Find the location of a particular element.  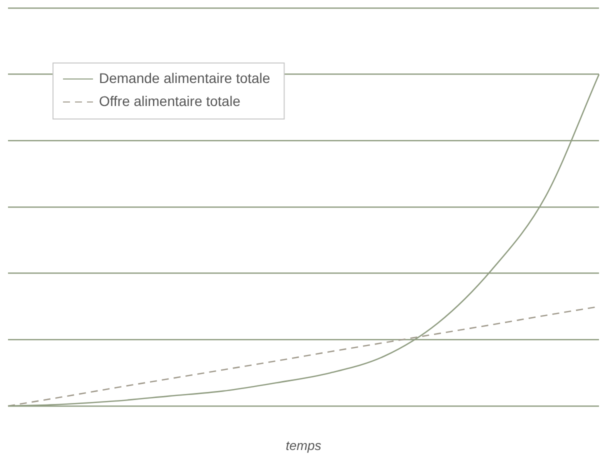

legend-label: Demande alimentaire totale is located at coordinates (184, 78).